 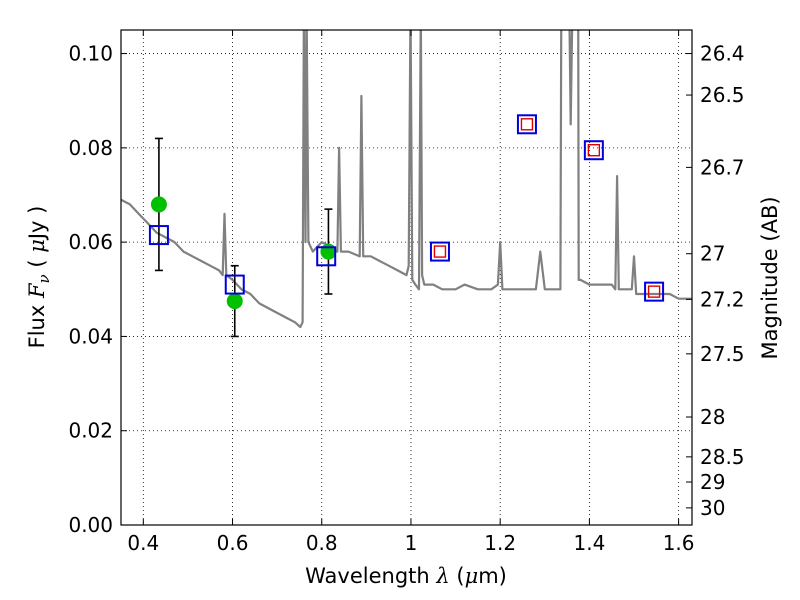 I want to click on x-axis-label-unit-close: m), so click(x=492, y=576).